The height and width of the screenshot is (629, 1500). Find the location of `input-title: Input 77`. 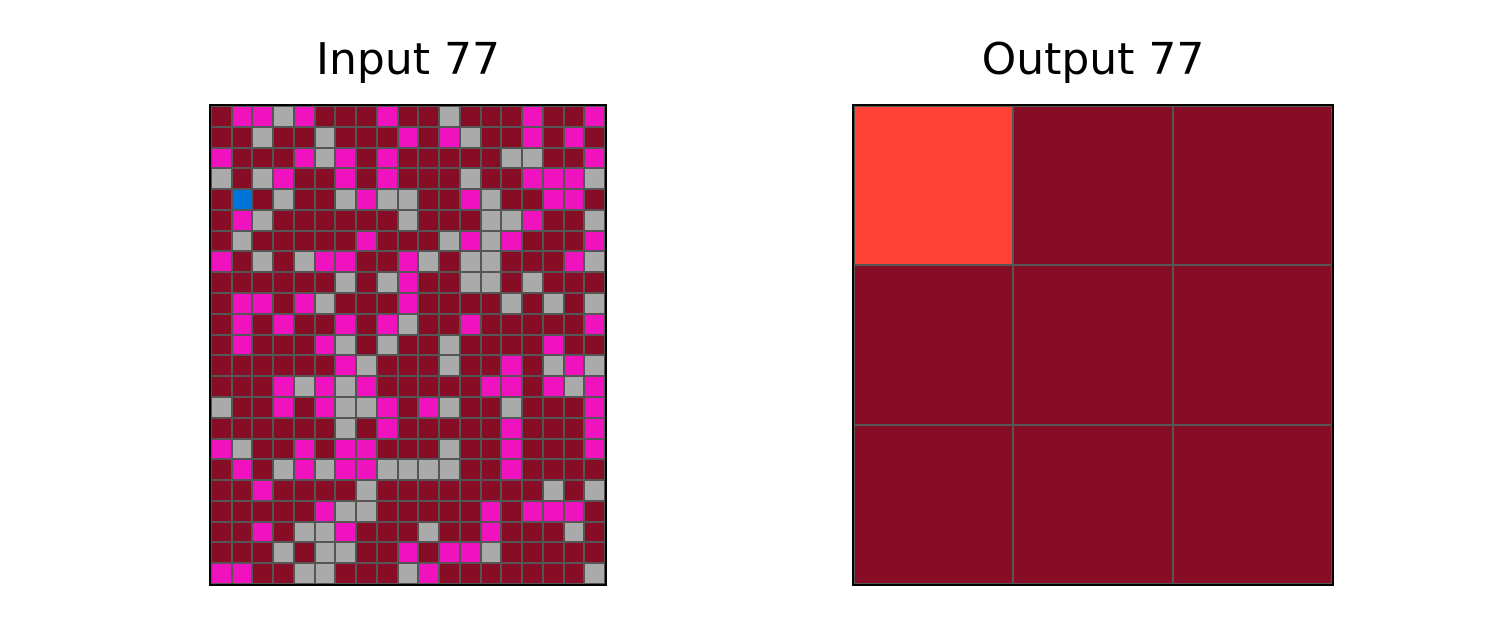

input-title: Input 77 is located at coordinates (408, 59).